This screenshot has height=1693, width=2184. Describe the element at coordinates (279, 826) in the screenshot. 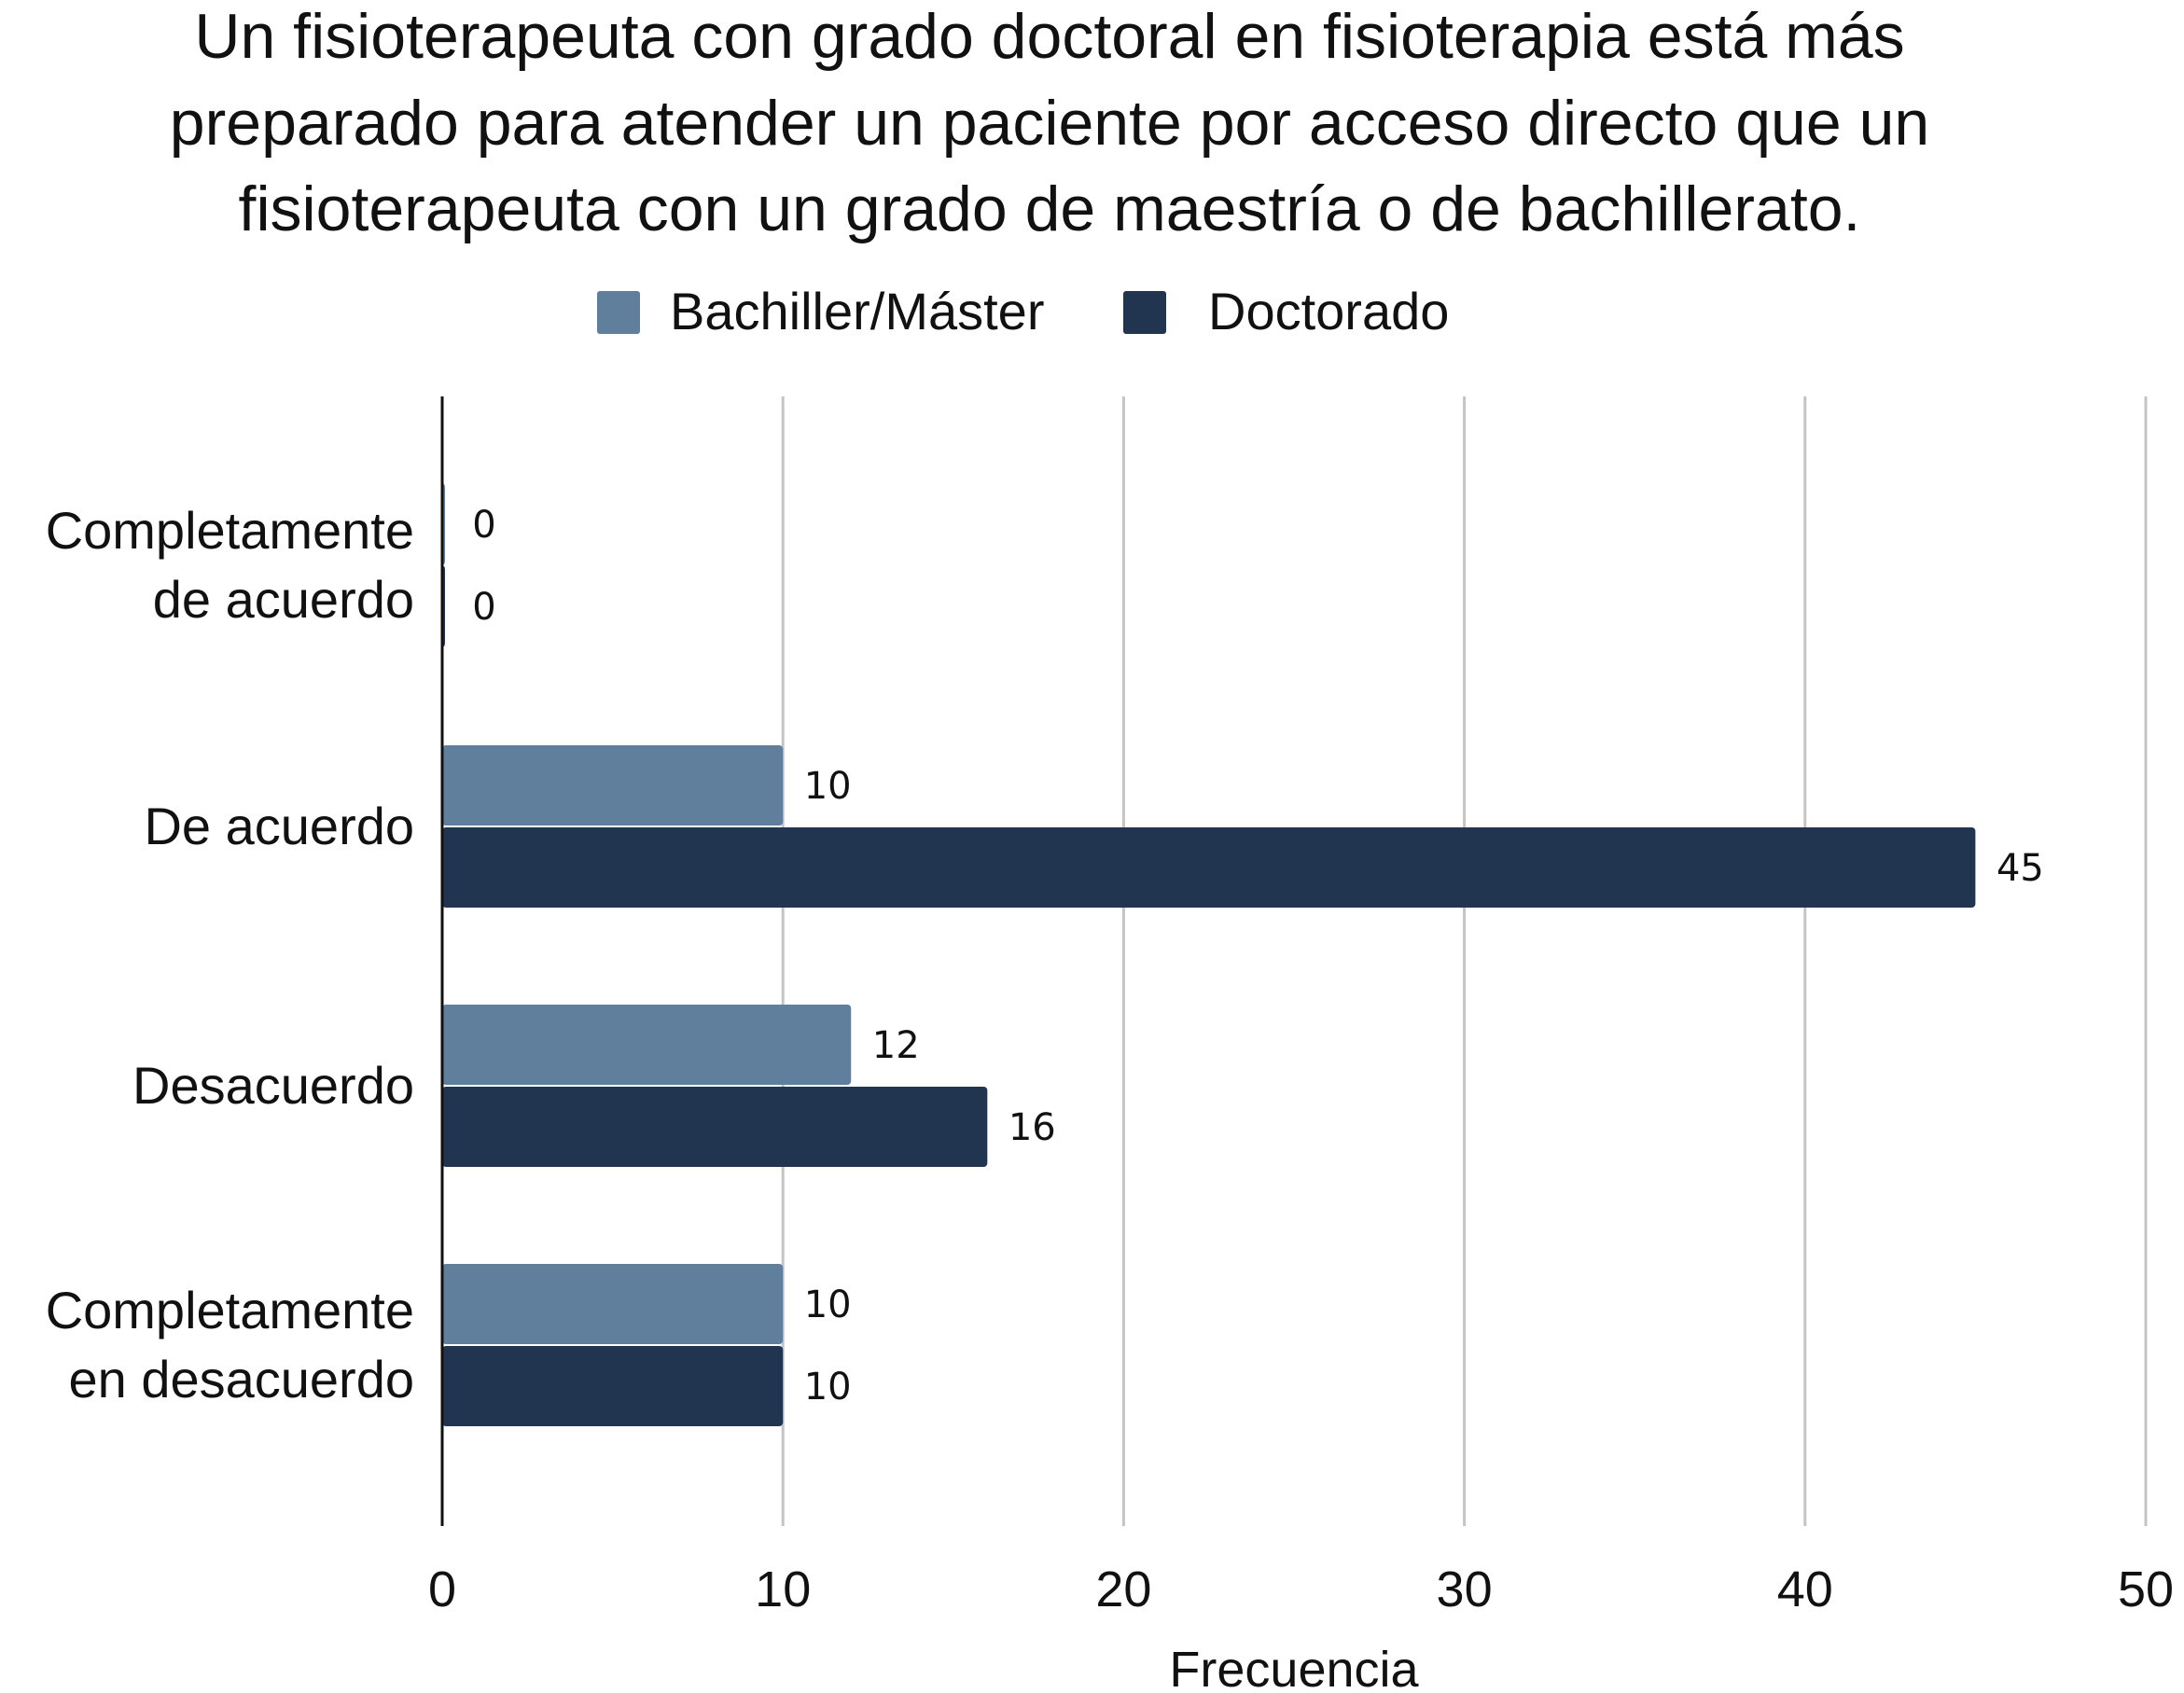

I see `category-label: De acuerdo` at that location.